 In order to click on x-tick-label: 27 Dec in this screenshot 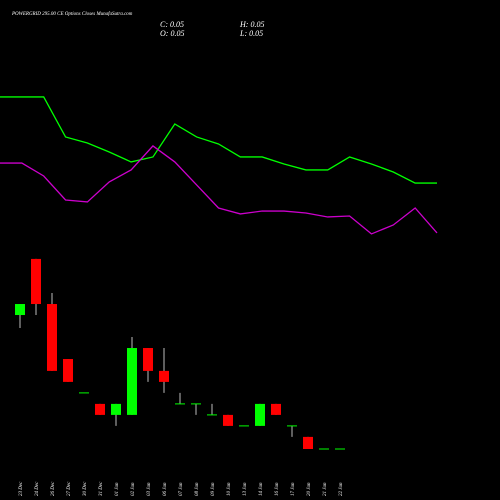, I will do `click(69, 488)`.